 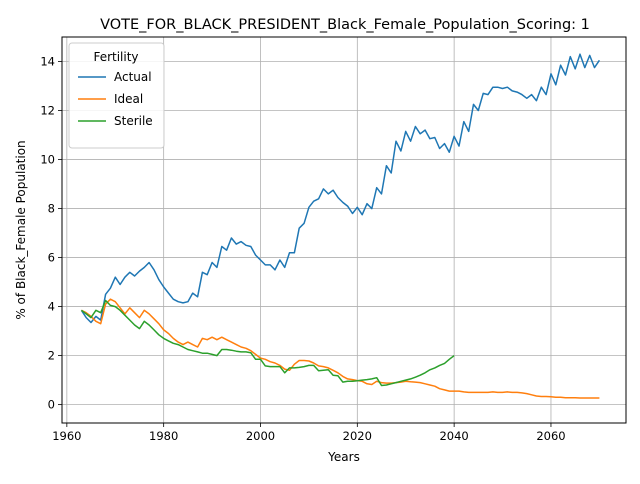 What do you see at coordinates (51, 209) in the screenshot?
I see `y-tick-label: 8` at bounding box center [51, 209].